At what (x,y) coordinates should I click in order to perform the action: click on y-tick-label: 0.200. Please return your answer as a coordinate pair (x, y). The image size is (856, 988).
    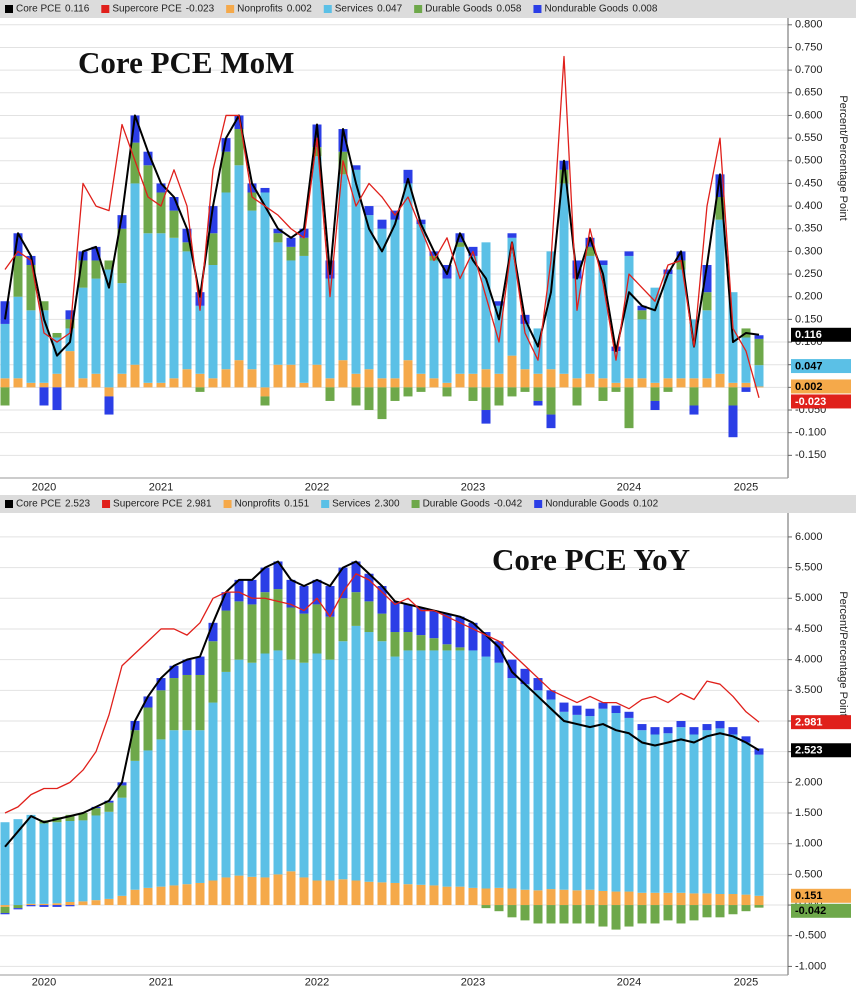
    Looking at the image, I should click on (809, 297).